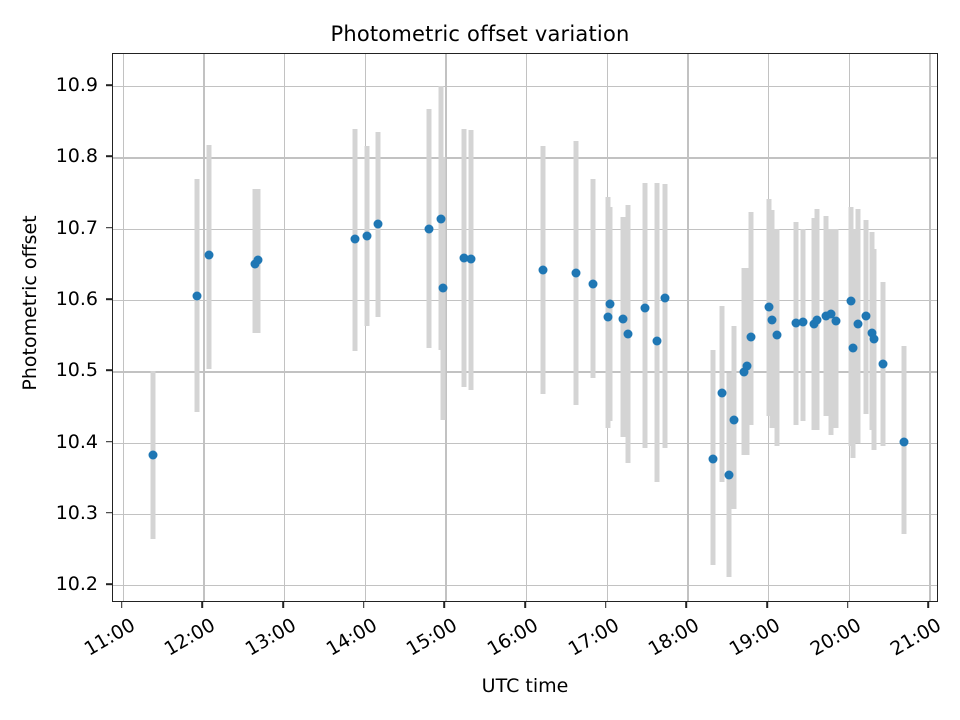 The image size is (960, 720). What do you see at coordinates (76, 370) in the screenshot?
I see `y-tick-label: 10.5` at bounding box center [76, 370].